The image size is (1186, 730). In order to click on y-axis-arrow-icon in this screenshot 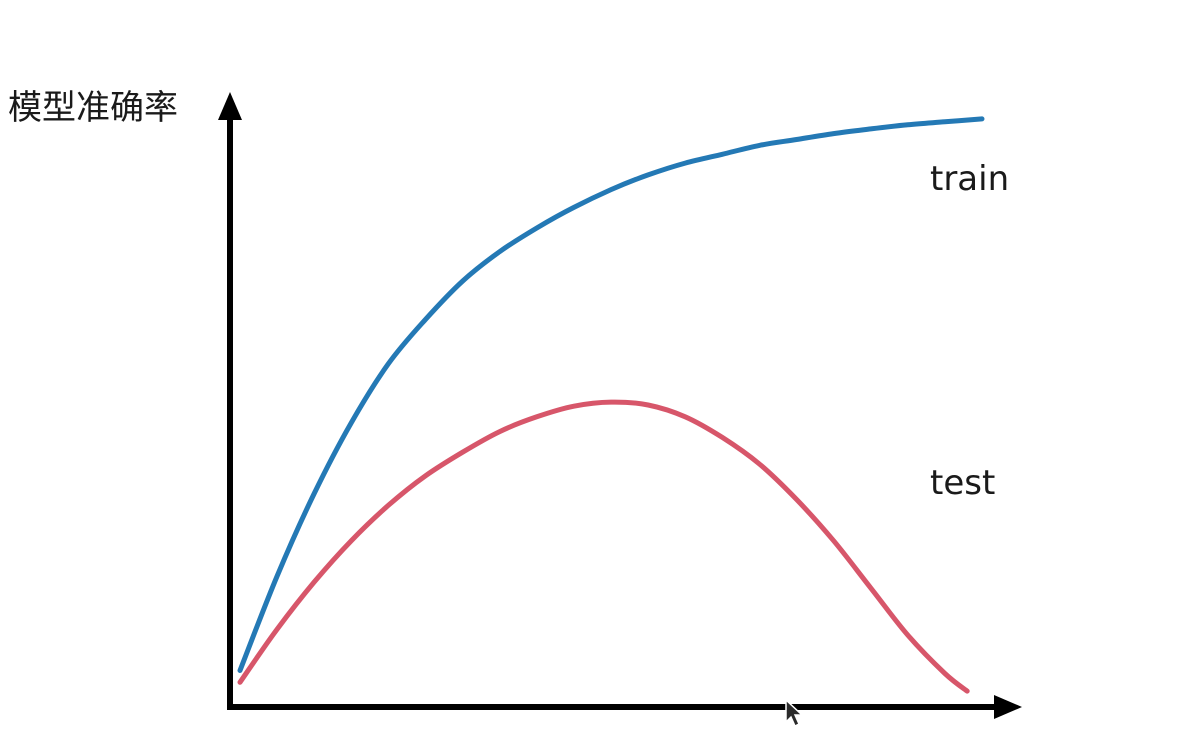, I will do `click(230, 106)`.